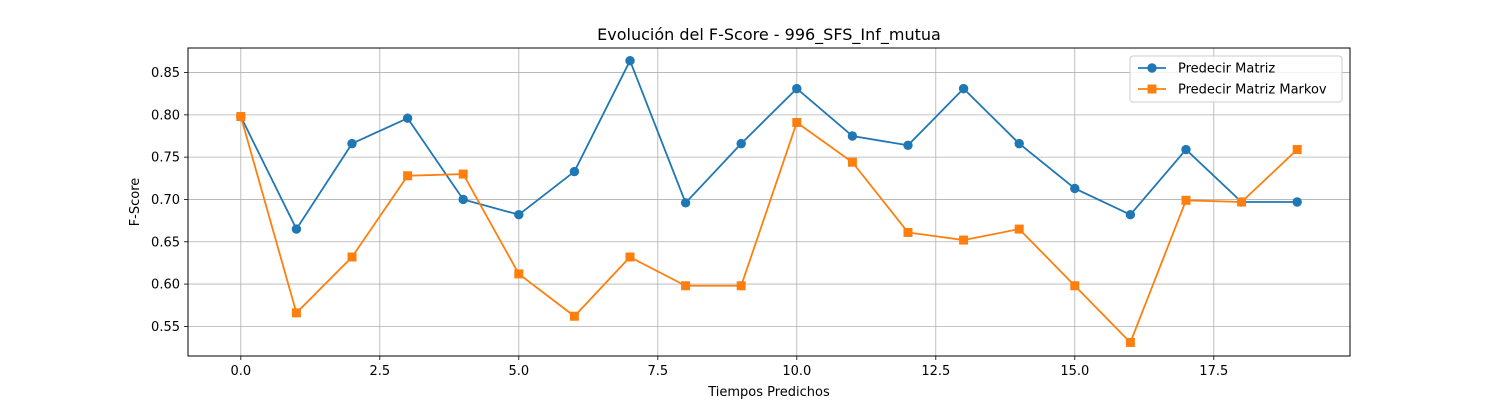 This screenshot has height=400, width=1500. What do you see at coordinates (657, 371) in the screenshot?
I see `x-tick-label: 7.5` at bounding box center [657, 371].